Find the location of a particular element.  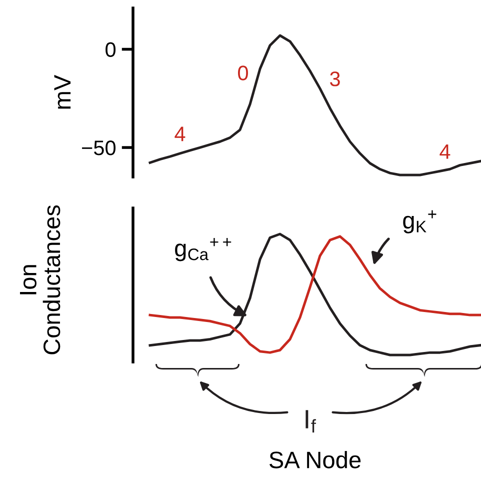

text: g$_{K}$$^{+}$ is located at coordinates (419, 222).